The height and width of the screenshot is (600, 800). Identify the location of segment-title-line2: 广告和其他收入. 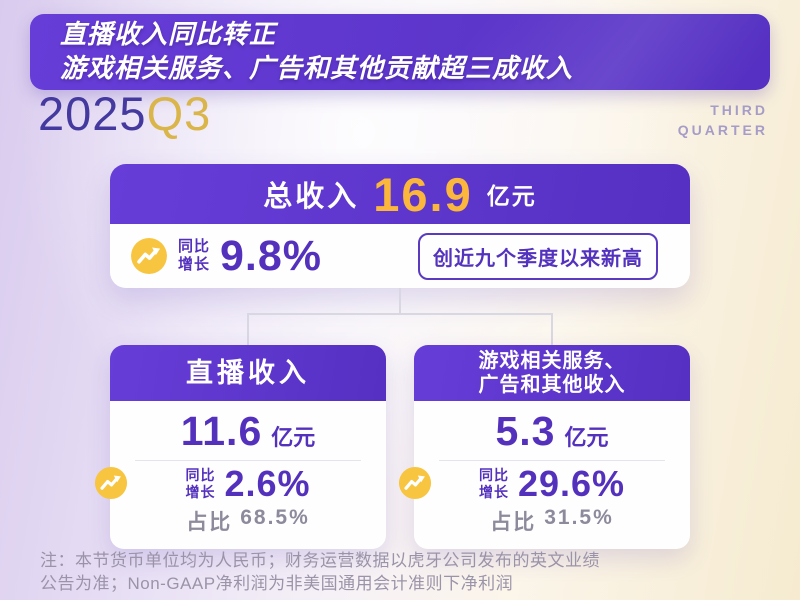
(552, 385).